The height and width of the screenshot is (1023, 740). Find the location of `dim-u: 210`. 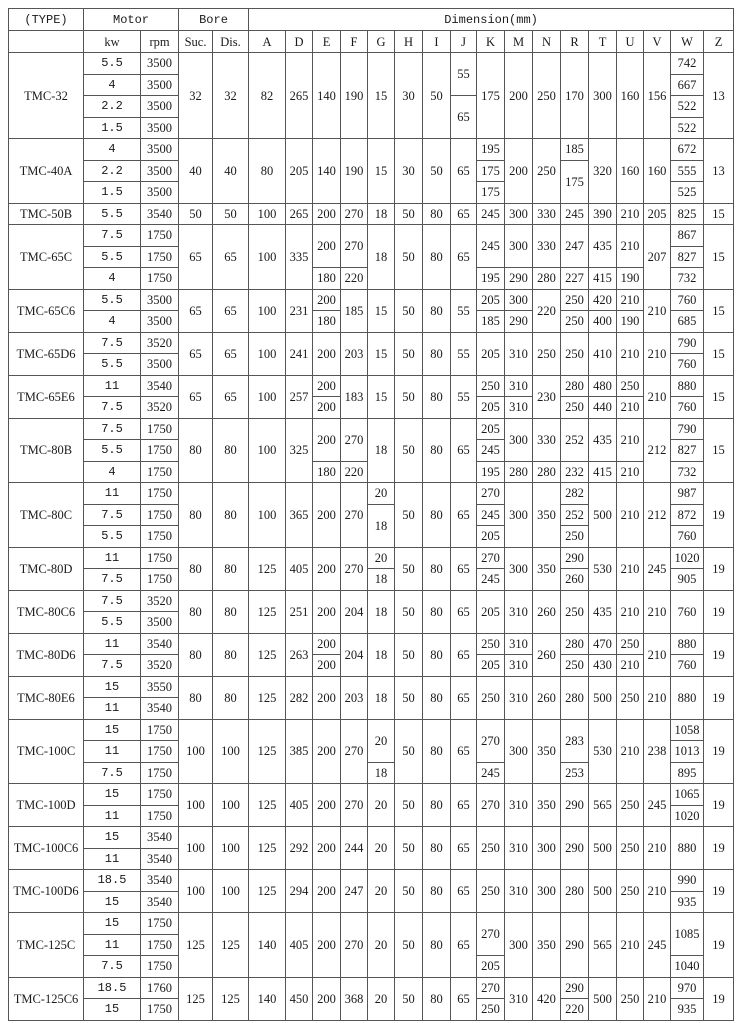

dim-u: 210 is located at coordinates (630, 353).